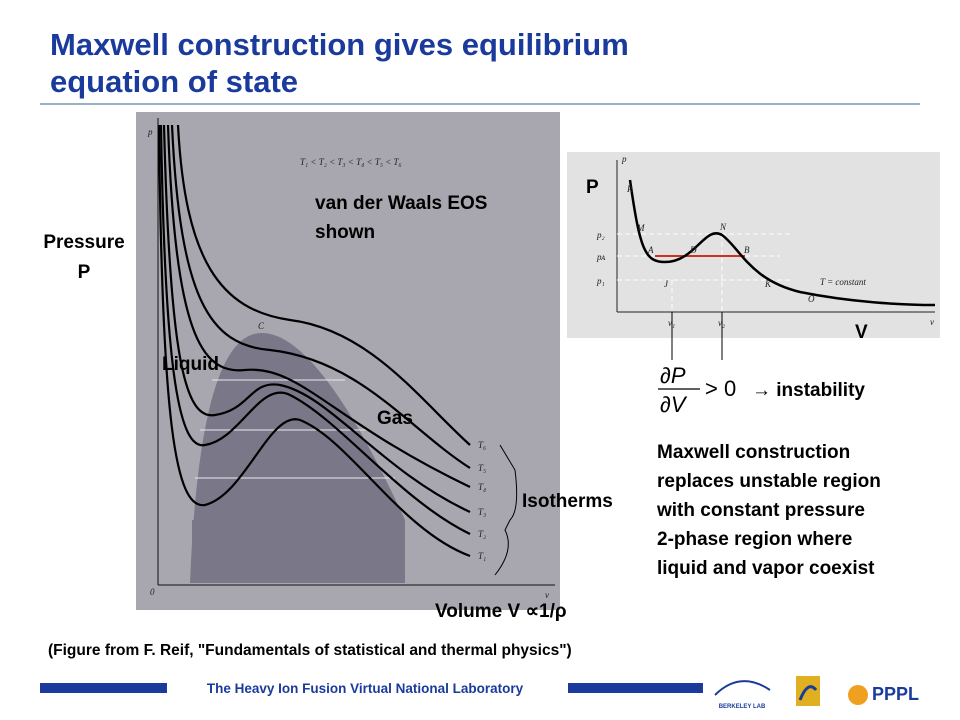 The height and width of the screenshot is (720, 960). I want to click on explanation: with constant pressure, so click(760, 510).